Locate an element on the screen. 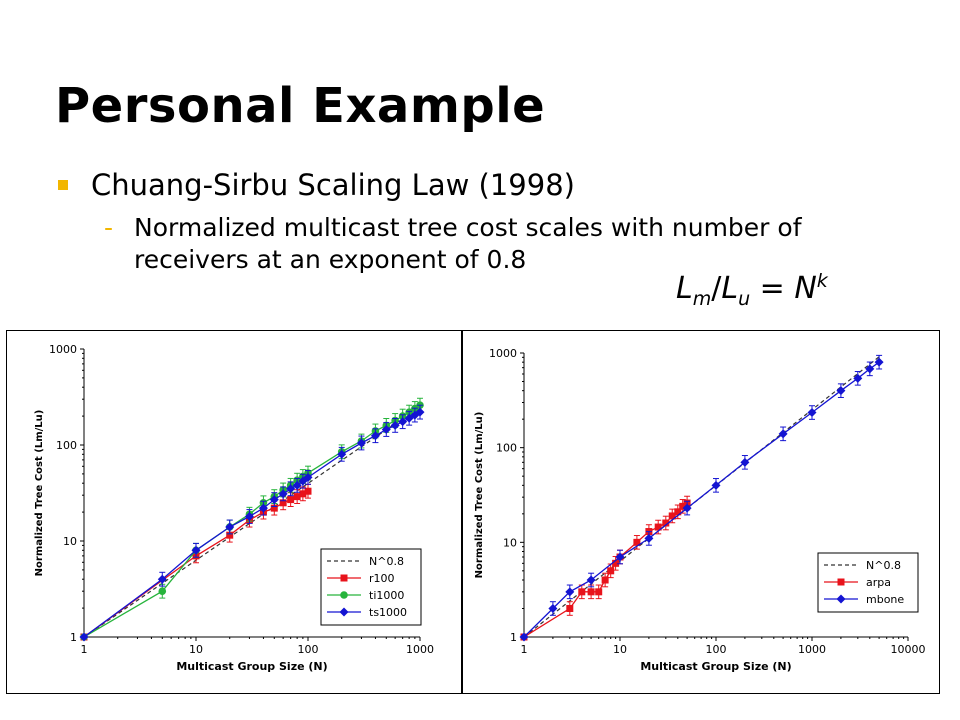 This screenshot has height=720, width=960. legend-label: N^0.8 is located at coordinates (883, 565).